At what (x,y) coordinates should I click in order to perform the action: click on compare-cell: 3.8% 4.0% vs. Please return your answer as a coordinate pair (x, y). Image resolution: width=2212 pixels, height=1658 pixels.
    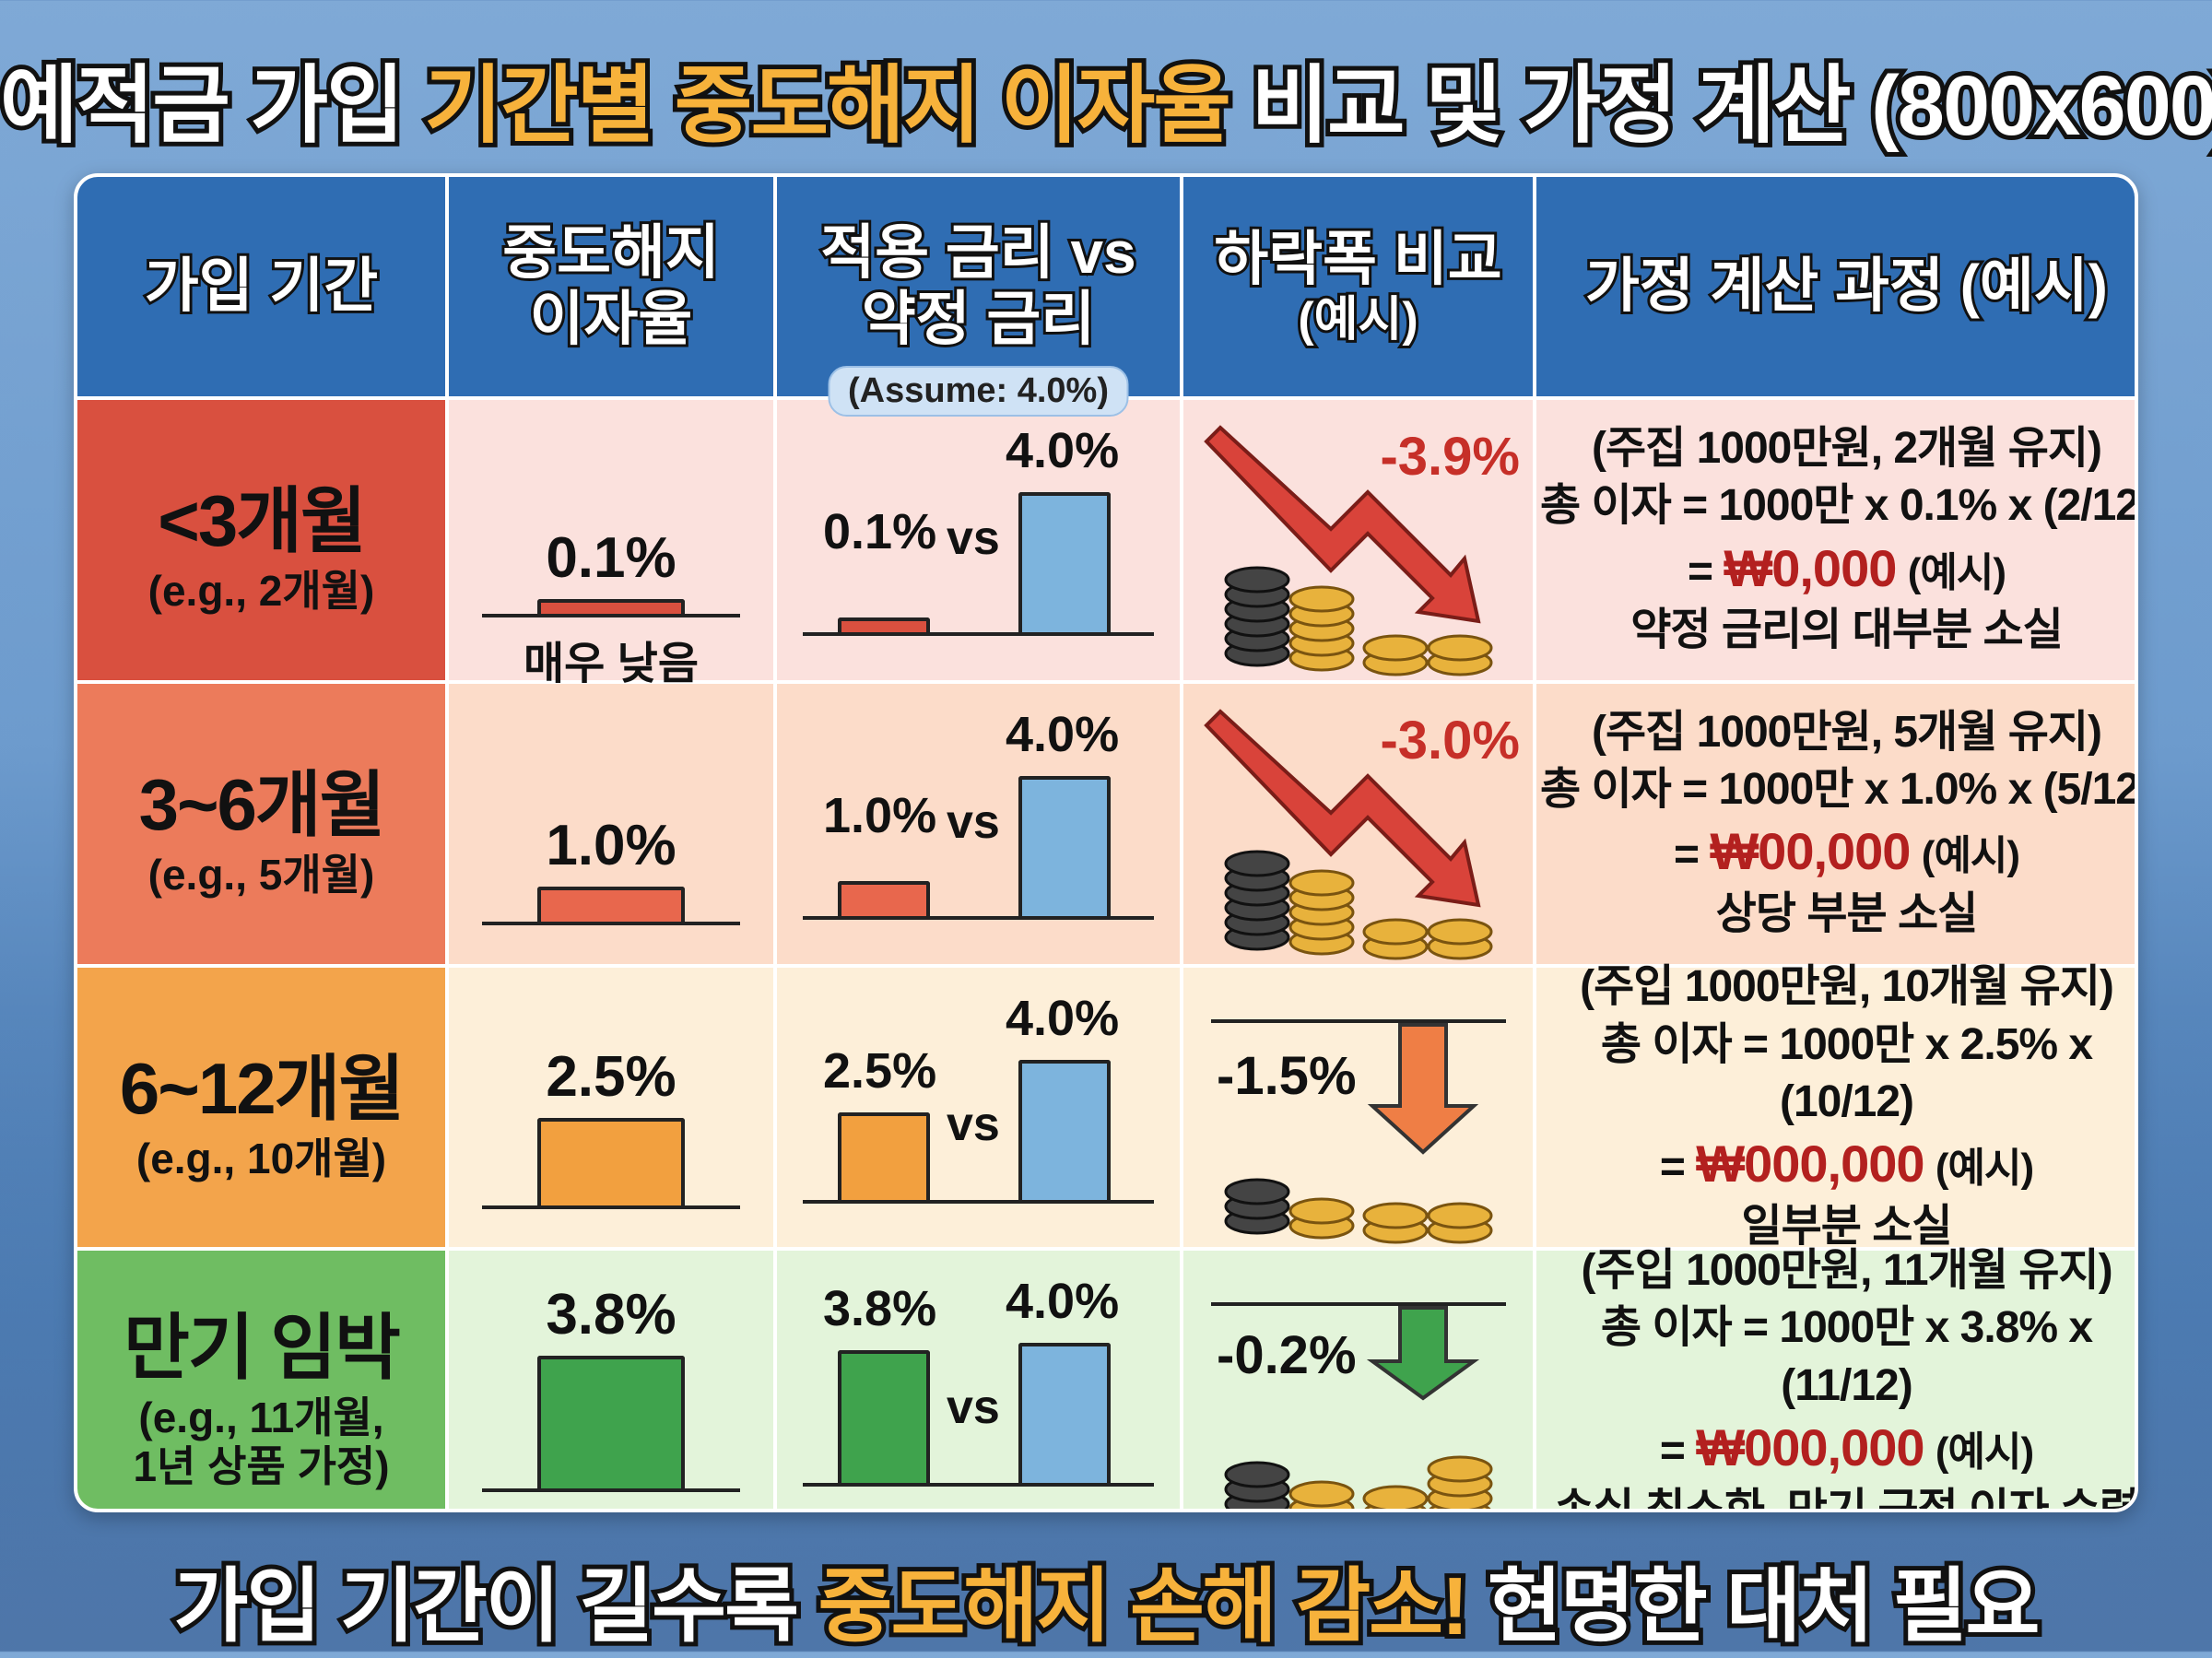
    Looking at the image, I should click on (978, 1380).